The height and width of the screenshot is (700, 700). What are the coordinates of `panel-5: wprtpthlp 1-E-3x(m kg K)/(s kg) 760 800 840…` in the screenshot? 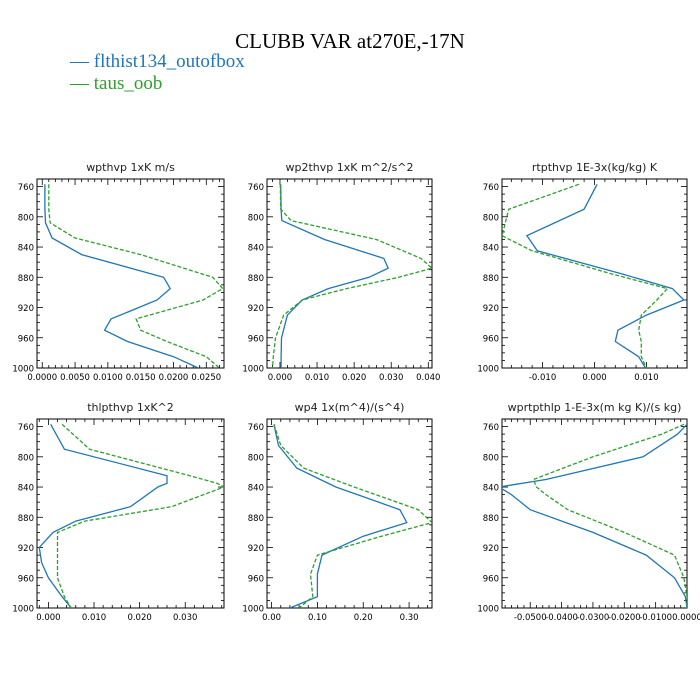 It's located at (588, 512).